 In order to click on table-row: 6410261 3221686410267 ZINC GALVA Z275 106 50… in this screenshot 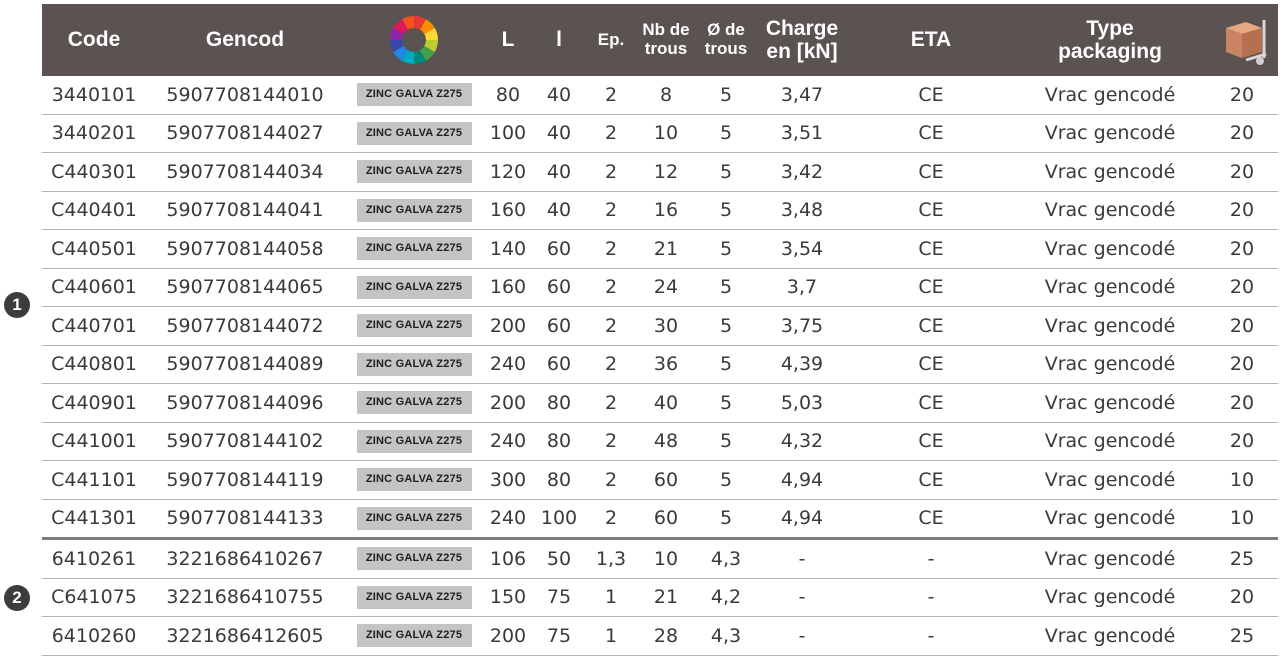, I will do `click(660, 558)`.